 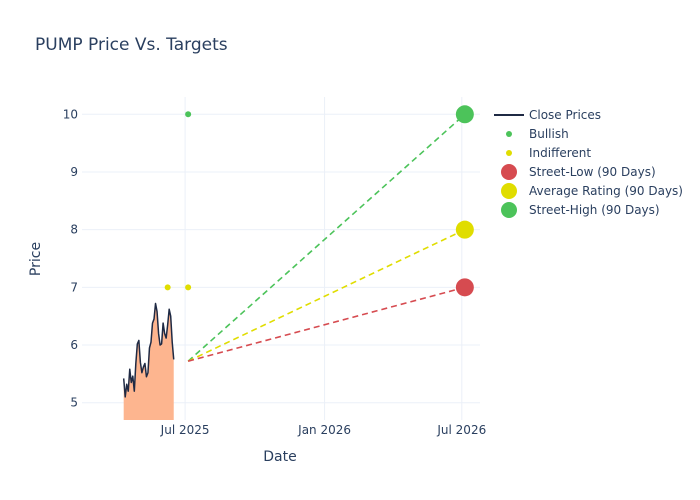 I want to click on y-tick-label: 8, so click(x=74, y=230).